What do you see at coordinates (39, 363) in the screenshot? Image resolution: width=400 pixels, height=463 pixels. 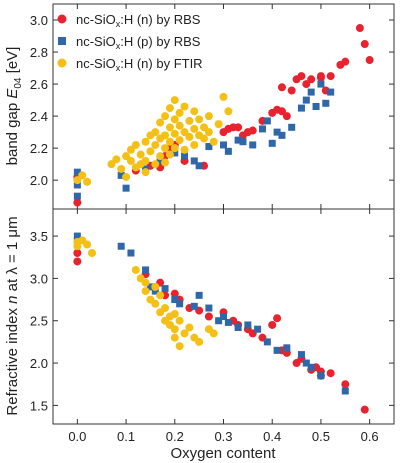 I see `bottom-y-tick-label: 2.0` at bounding box center [39, 363].